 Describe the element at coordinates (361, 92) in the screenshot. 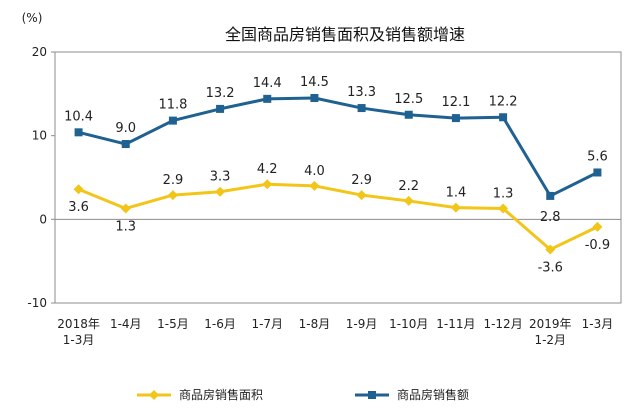

I see `data-label: 13.3` at that location.